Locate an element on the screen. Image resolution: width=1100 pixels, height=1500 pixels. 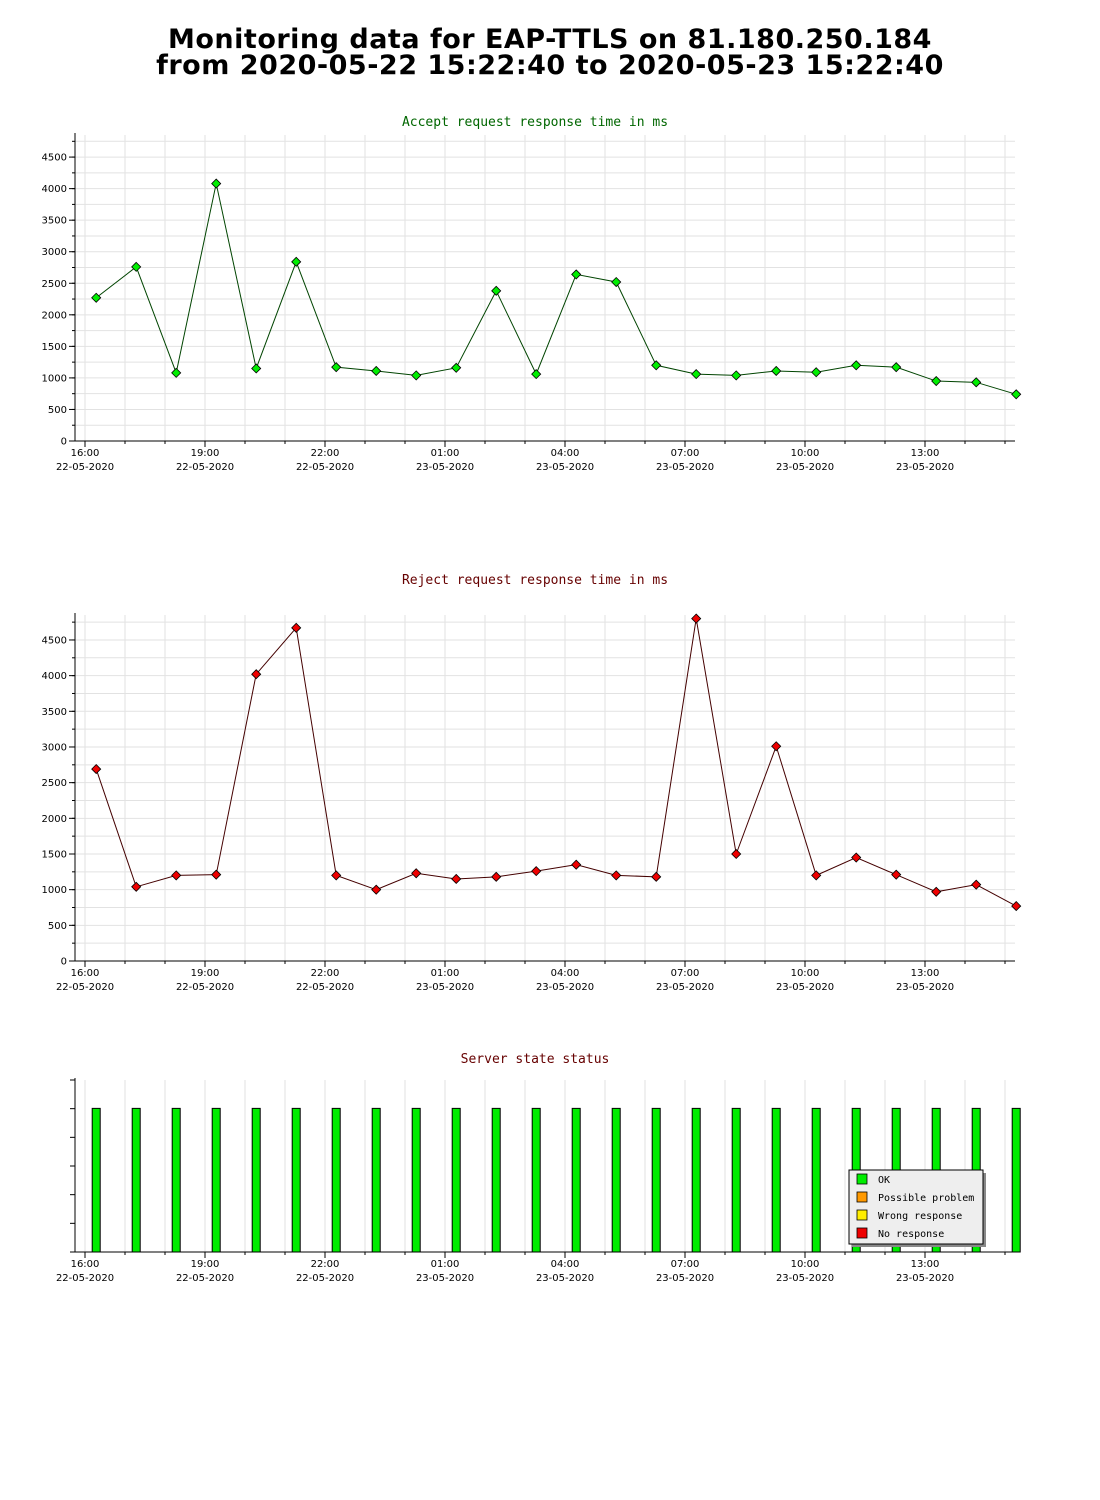
legend-label: OK is located at coordinates (884, 1180).